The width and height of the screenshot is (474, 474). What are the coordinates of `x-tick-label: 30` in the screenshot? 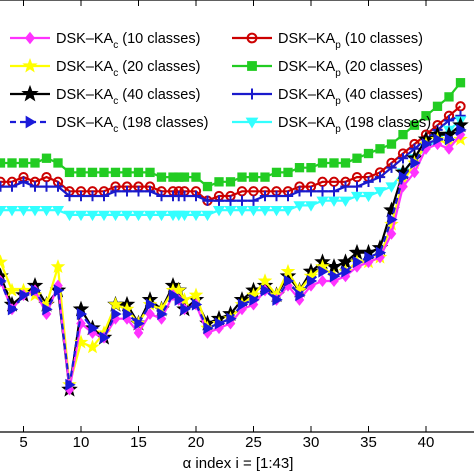 It's located at (311, 442).